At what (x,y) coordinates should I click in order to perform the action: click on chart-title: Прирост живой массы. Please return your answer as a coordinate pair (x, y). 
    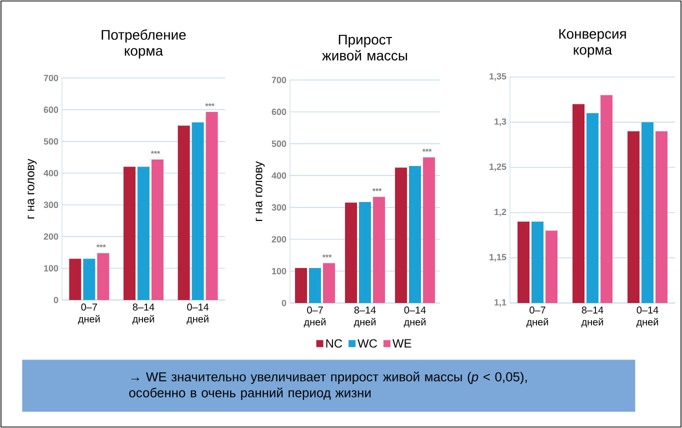
    Looking at the image, I should click on (364, 47).